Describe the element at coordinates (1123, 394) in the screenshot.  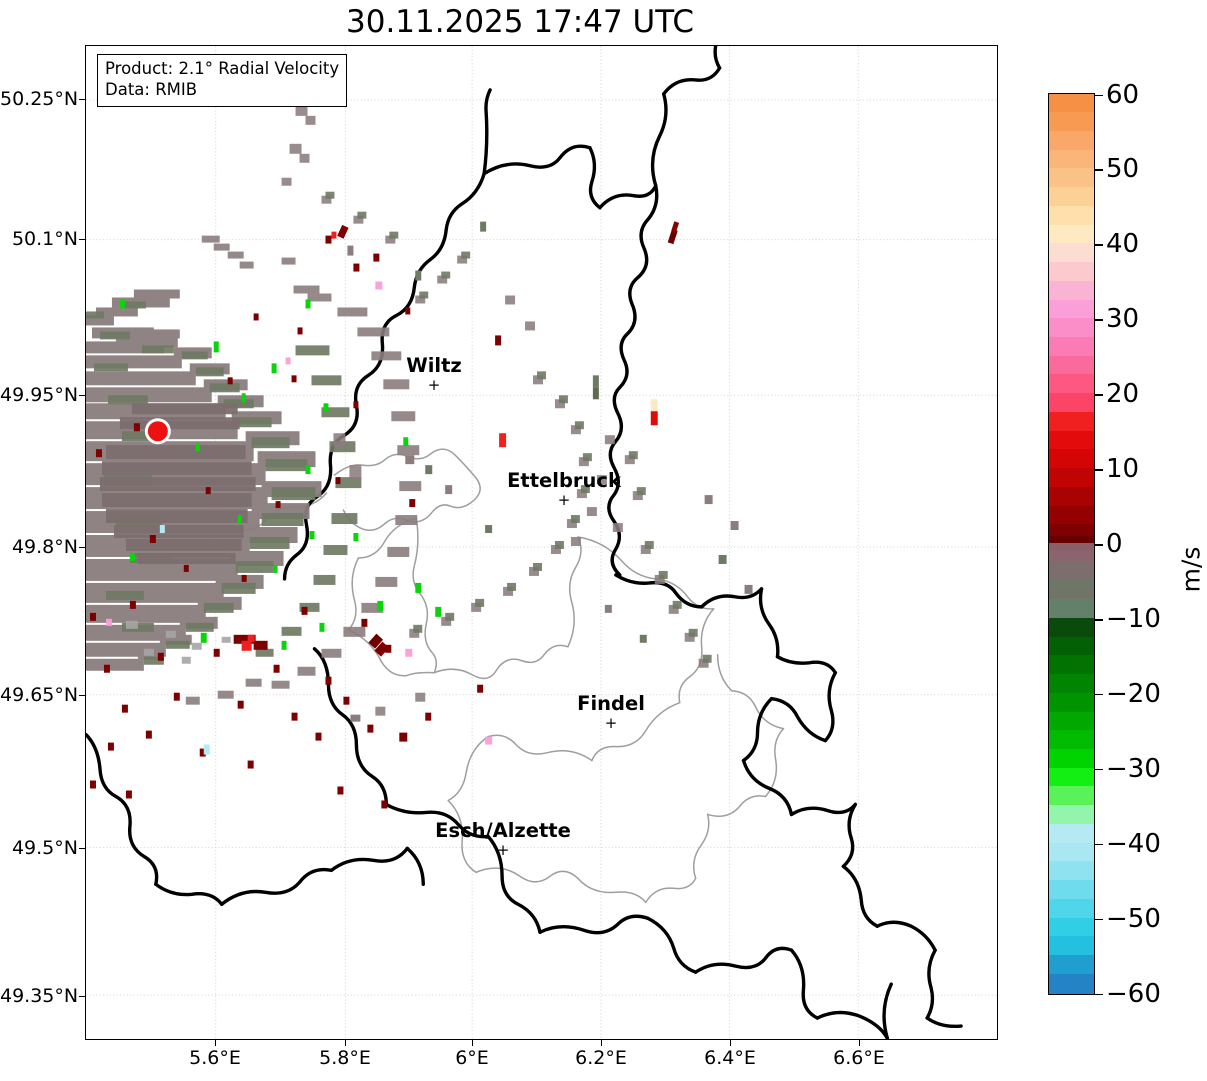
I see `colorbar-tick-label: 20` at that location.